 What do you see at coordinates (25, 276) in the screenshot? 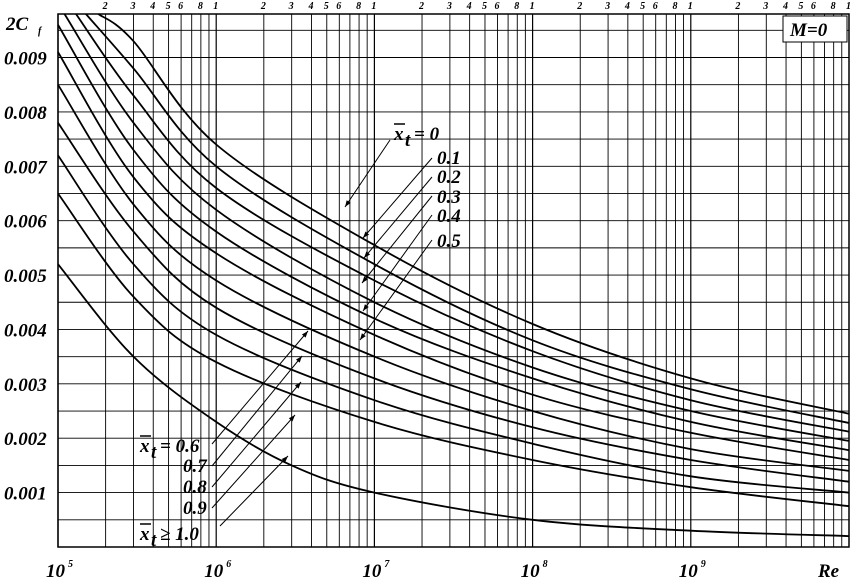
I see `y-tick-label: 0.005` at bounding box center [25, 276].